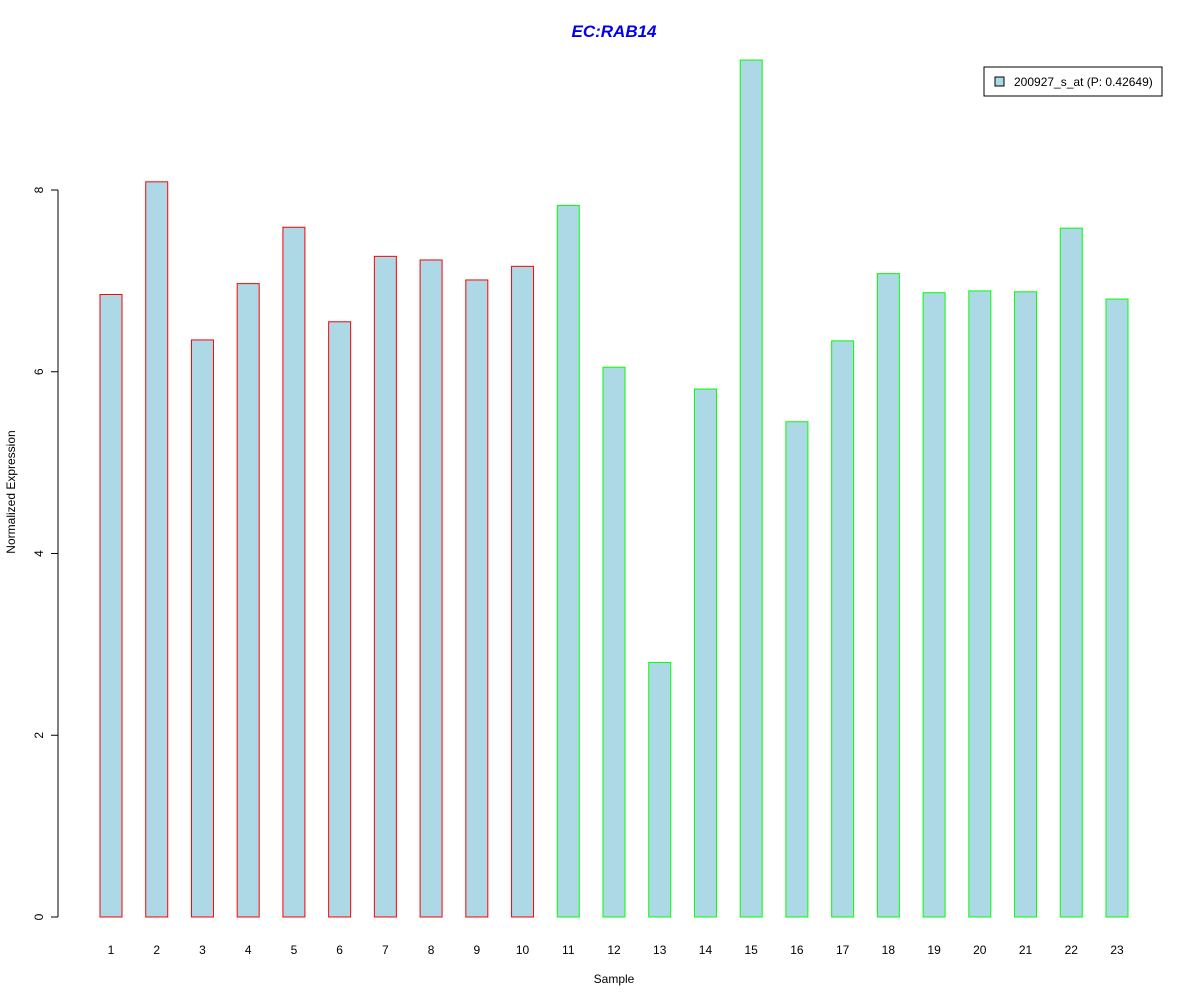 This screenshot has height=1000, width=1200. I want to click on x-tick-label: 10, so click(523, 950).